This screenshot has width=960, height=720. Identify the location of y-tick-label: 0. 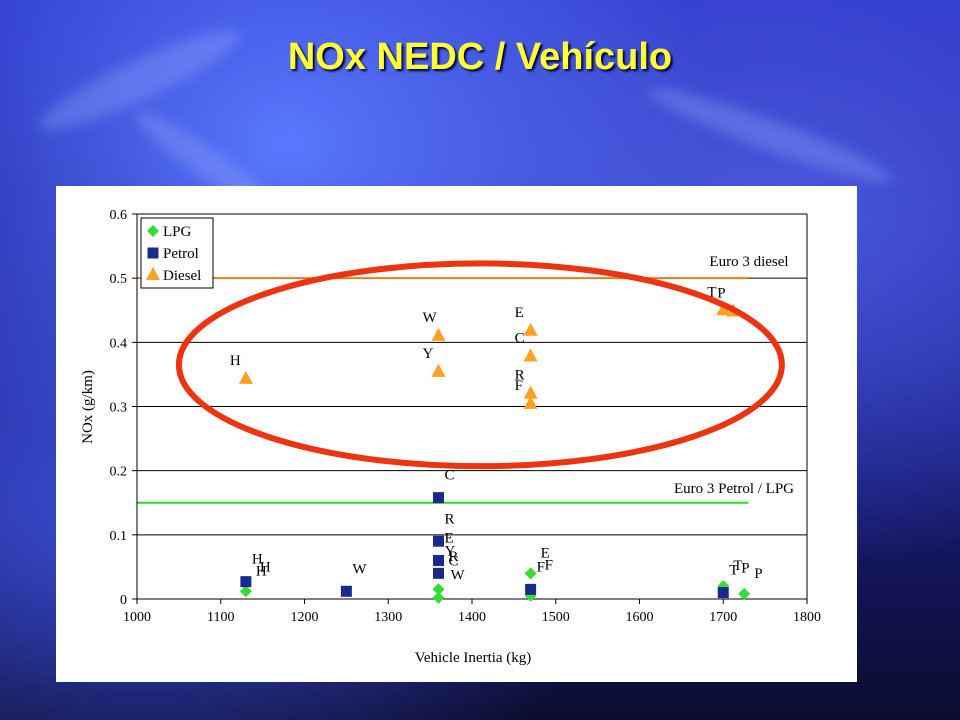
(123, 600).